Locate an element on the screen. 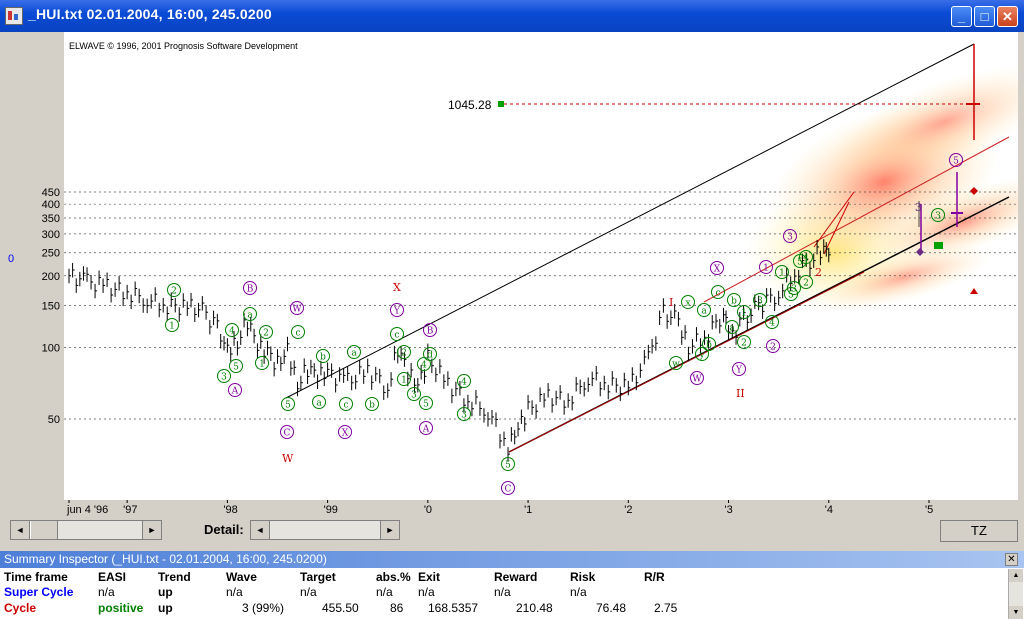 Image resolution: width=1024 pixels, height=620 pixels. y-tick-label: 250 is located at coordinates (51, 254).